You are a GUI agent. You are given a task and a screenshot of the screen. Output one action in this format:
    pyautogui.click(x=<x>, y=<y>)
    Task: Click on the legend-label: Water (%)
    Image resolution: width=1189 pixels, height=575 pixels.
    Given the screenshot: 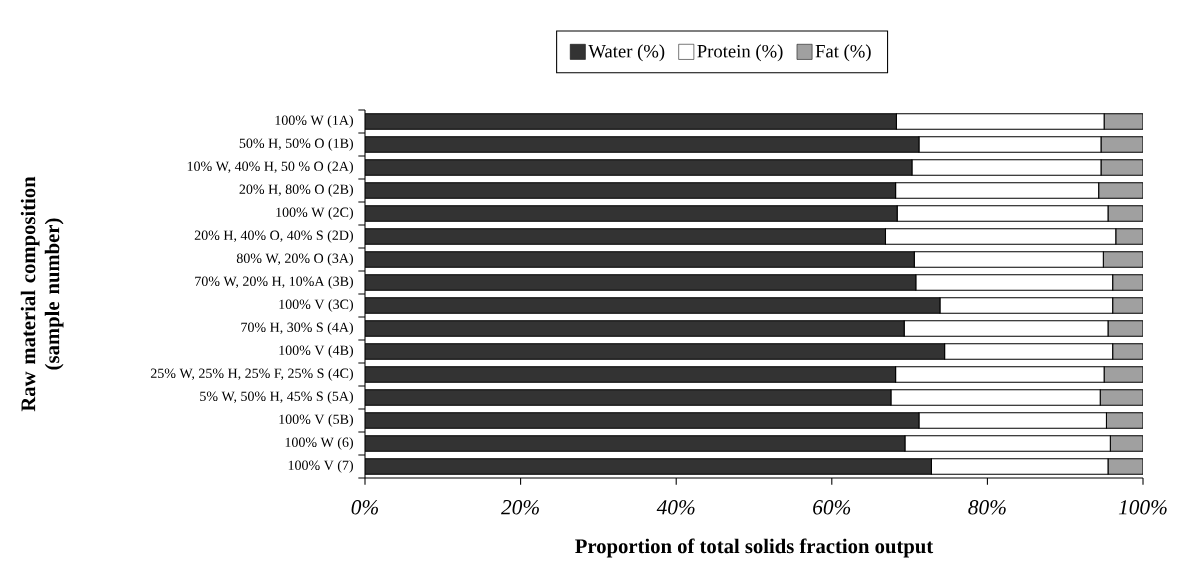 What is the action you would take?
    pyautogui.click(x=626, y=53)
    